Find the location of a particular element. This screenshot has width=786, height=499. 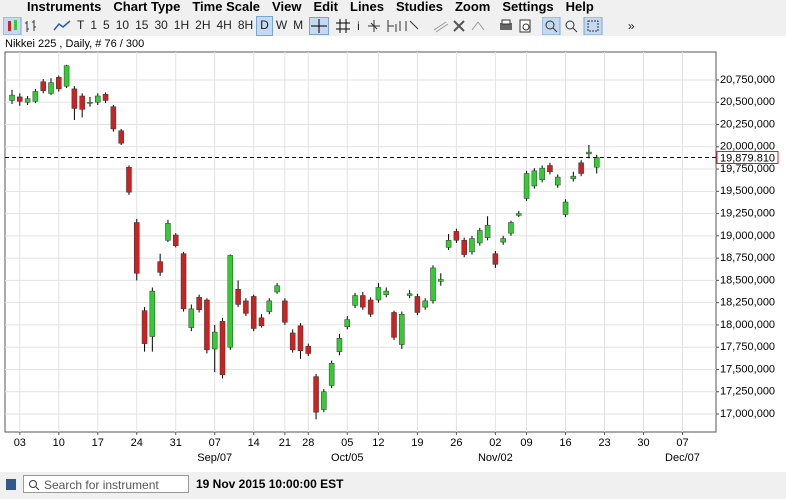

x-tick-label: 24 is located at coordinates (137, 443).